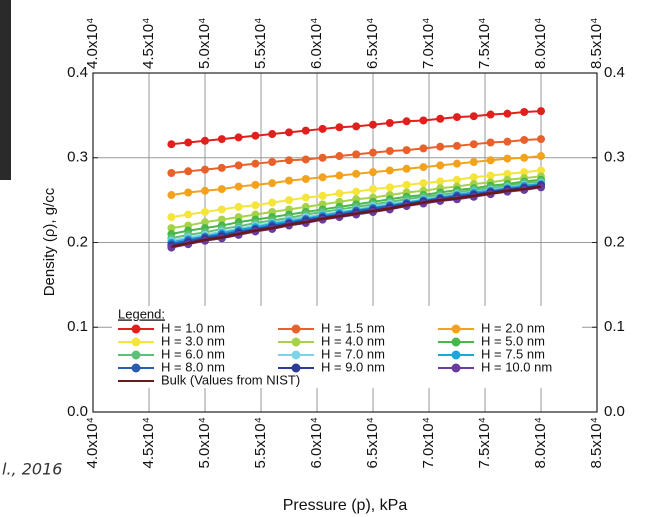 The height and width of the screenshot is (517, 646). Describe the element at coordinates (353, 327) in the screenshot. I see `legend-label: H = 1.5 nm` at that location.